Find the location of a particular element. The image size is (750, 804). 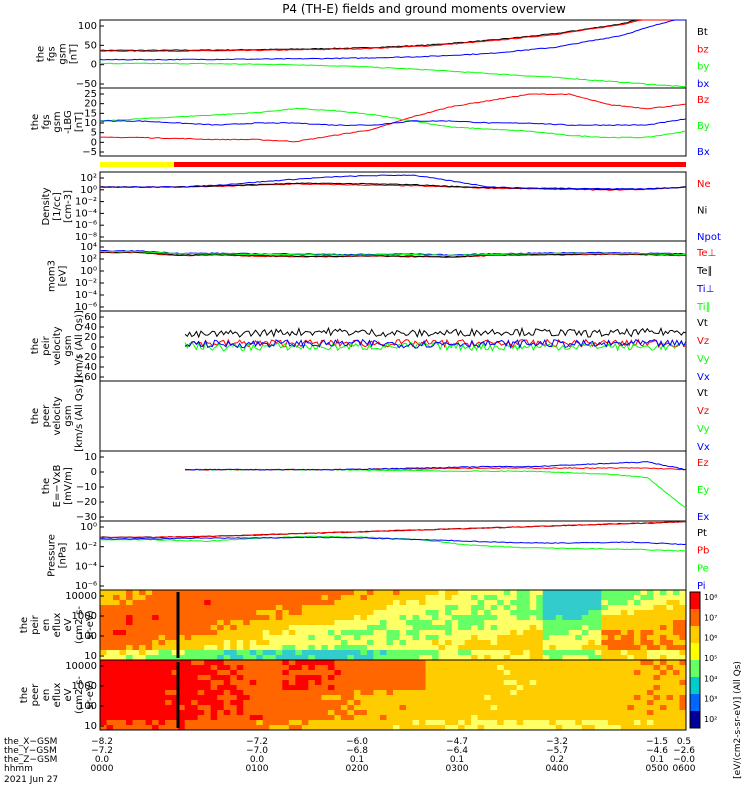

y-tick-label: 10⁻² is located at coordinates (86, 202).